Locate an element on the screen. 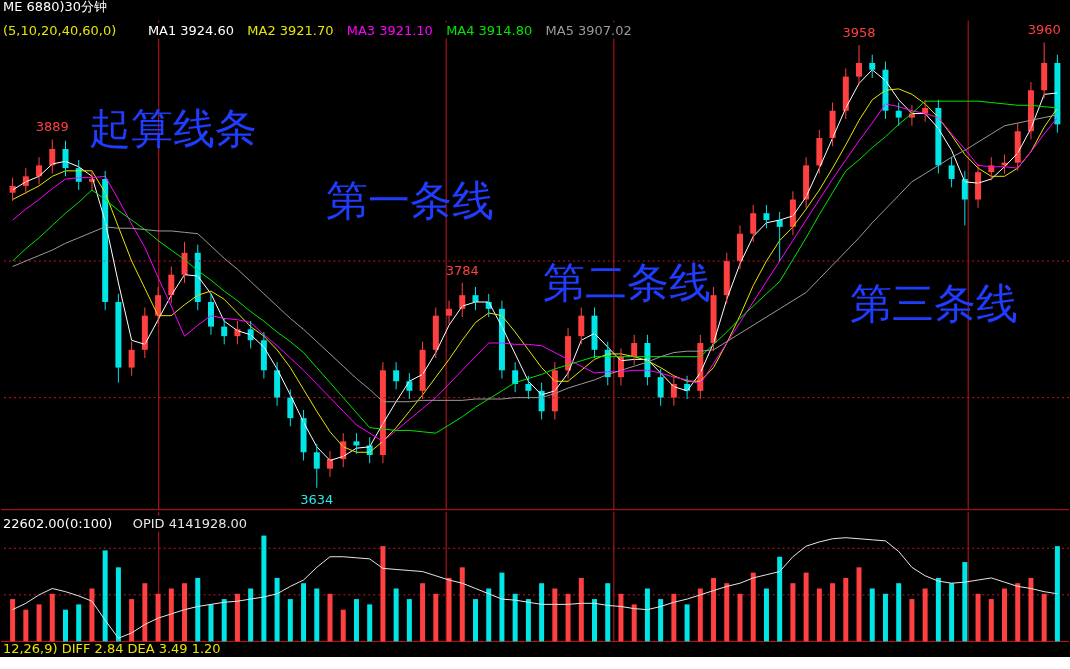 The width and height of the screenshot is (1070, 669). annotation: 3889 is located at coordinates (52, 127).